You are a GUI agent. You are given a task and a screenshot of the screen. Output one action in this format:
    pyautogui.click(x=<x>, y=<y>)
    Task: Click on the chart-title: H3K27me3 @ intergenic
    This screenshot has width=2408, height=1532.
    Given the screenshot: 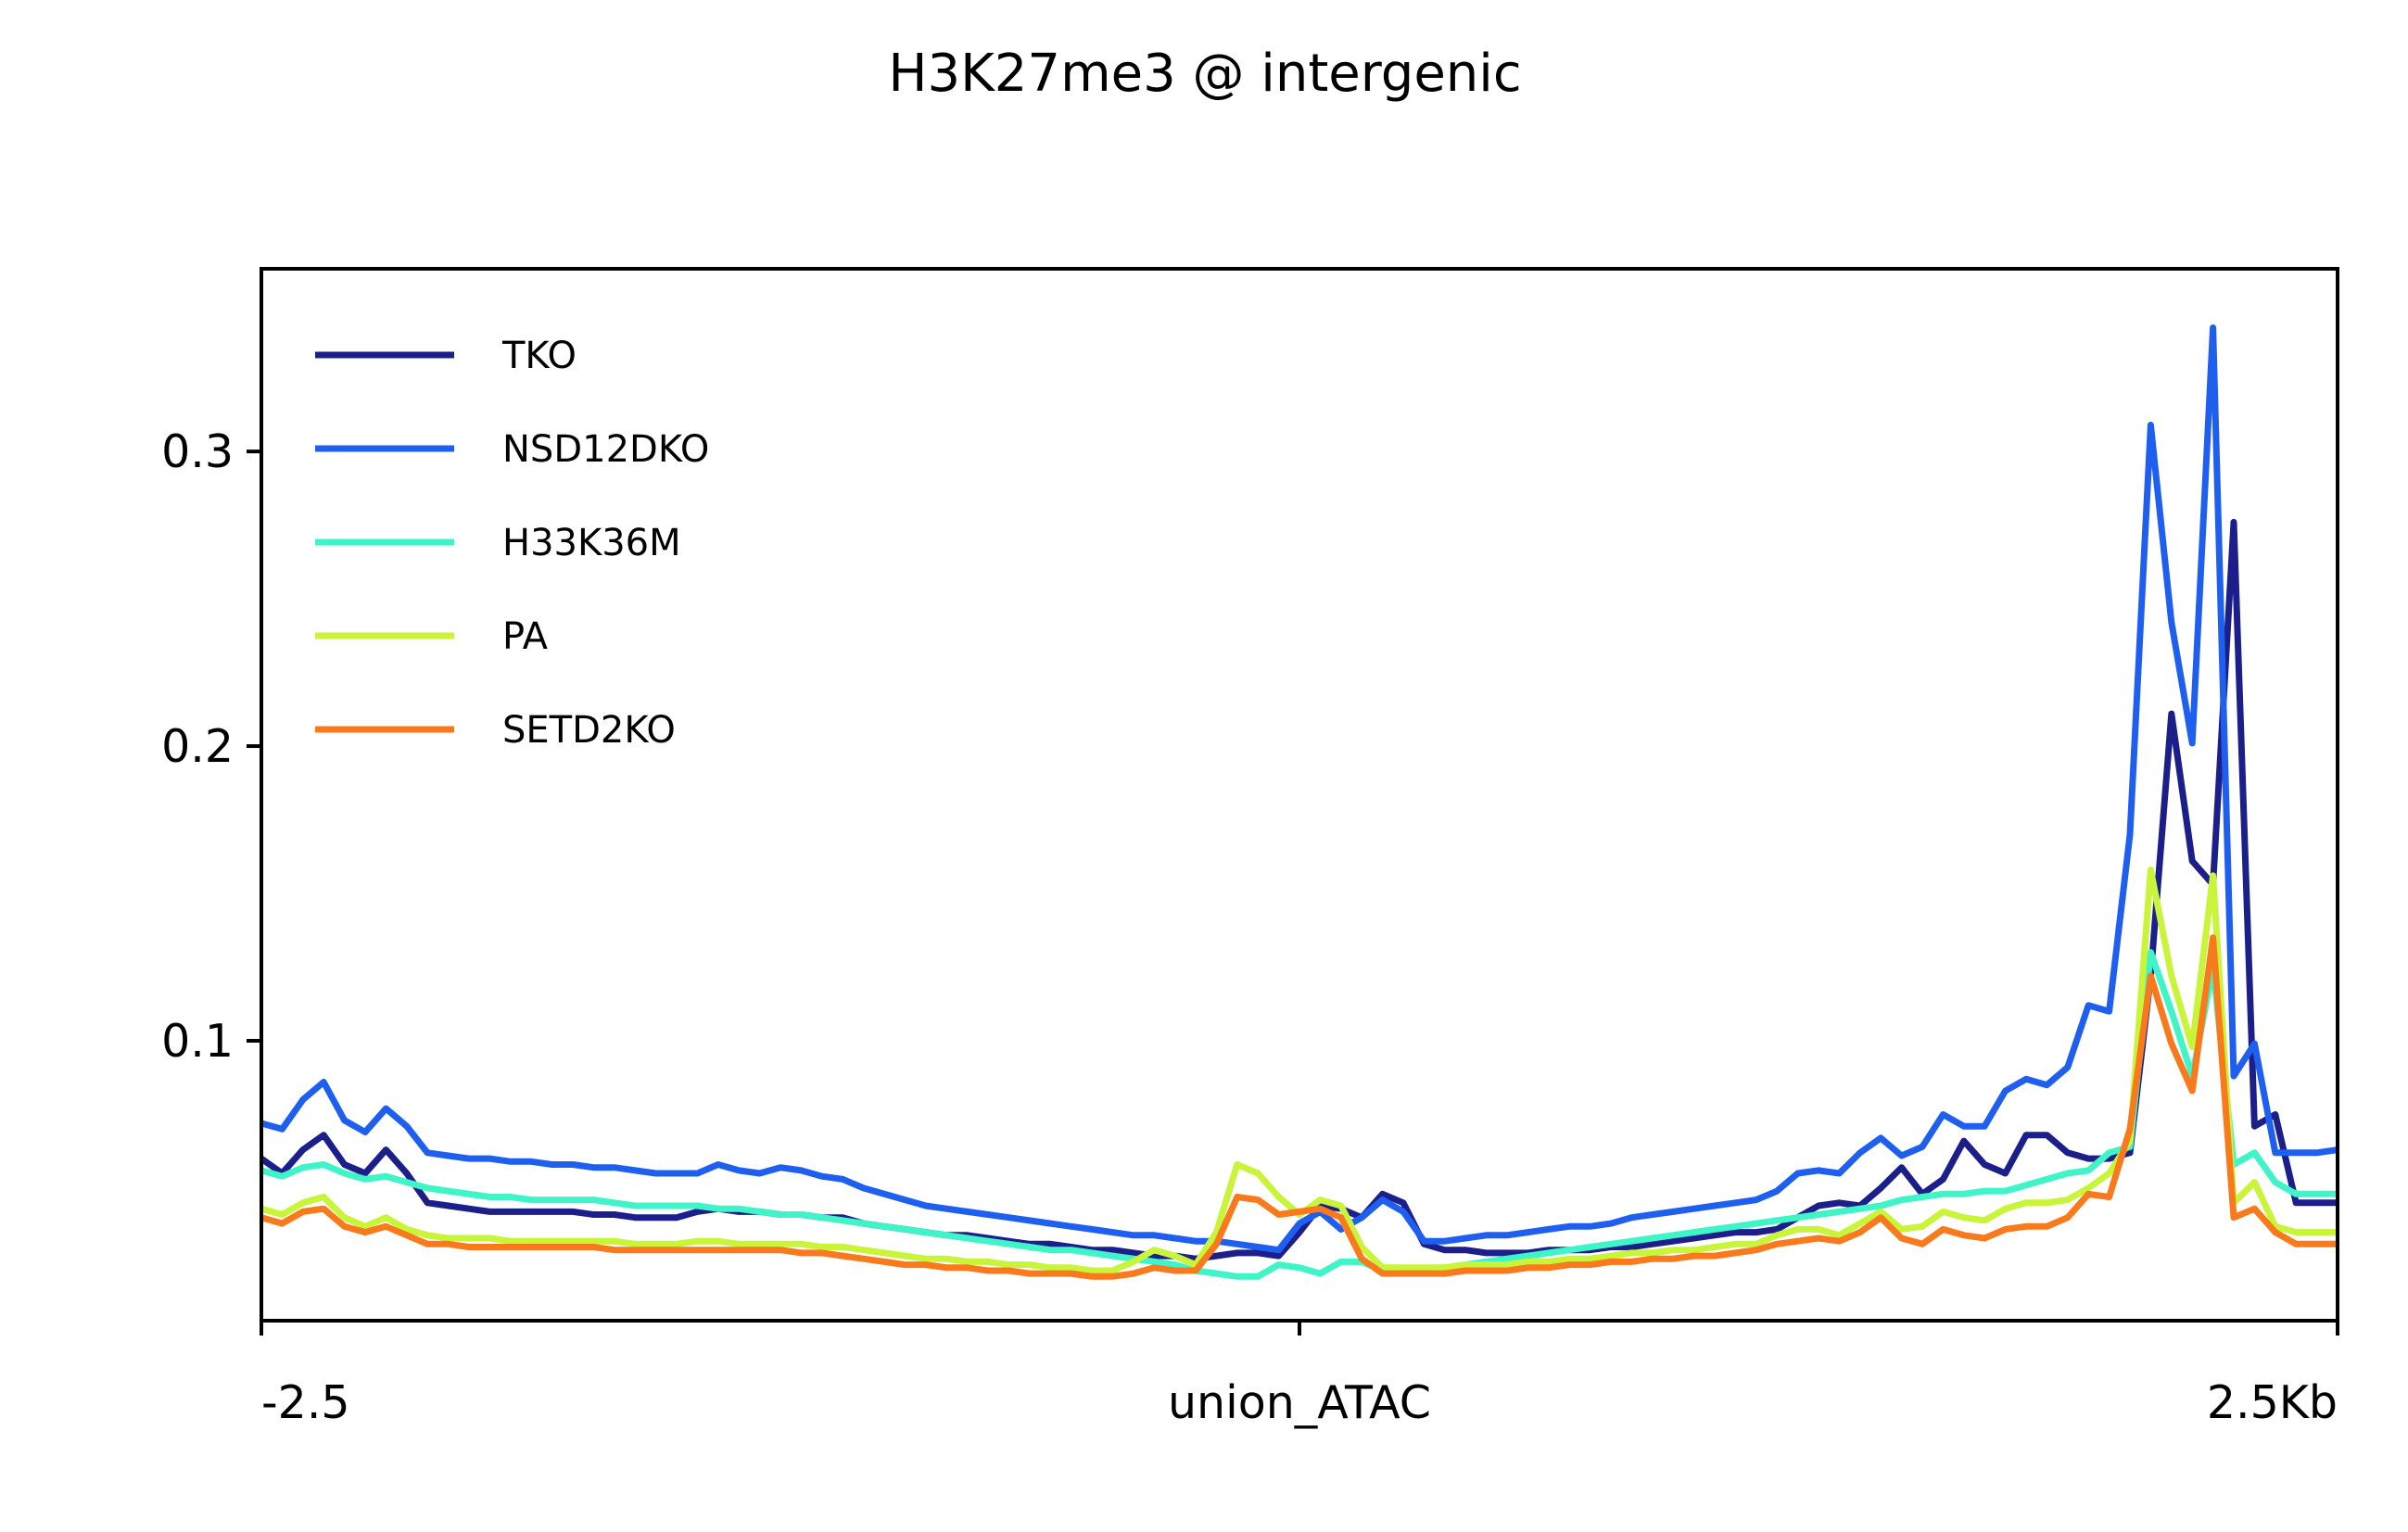 What is the action you would take?
    pyautogui.click(x=1204, y=74)
    